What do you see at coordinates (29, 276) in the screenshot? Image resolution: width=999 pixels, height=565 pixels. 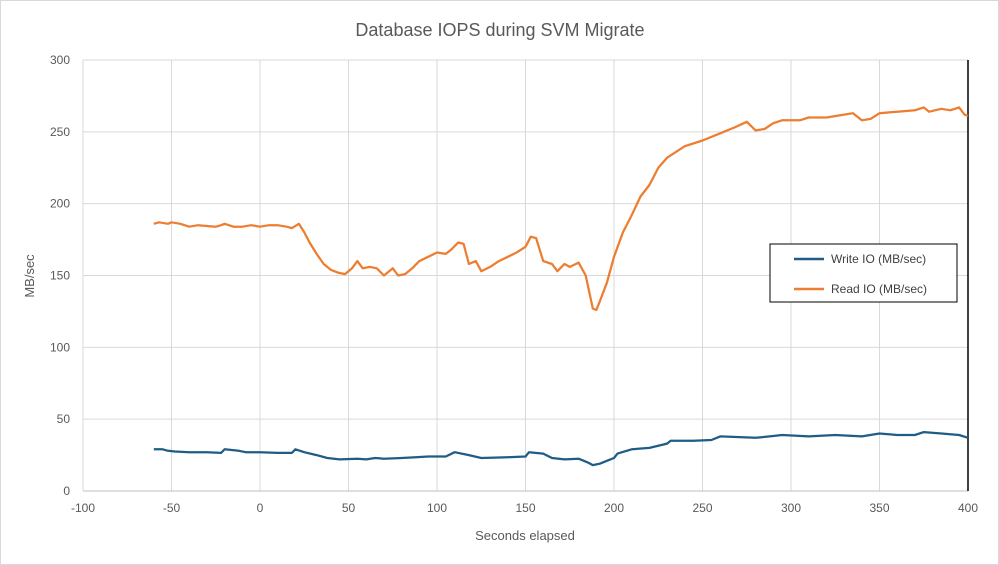 I see `y-axis-title: MB/sec` at bounding box center [29, 276].